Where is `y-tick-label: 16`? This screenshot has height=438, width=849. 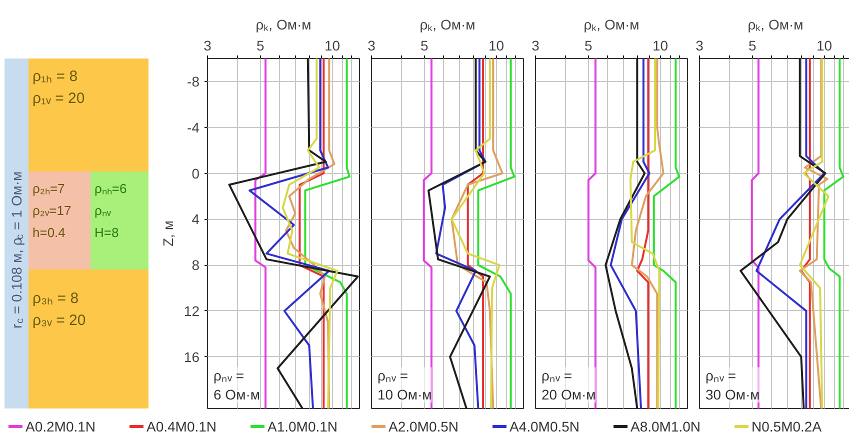
y-tick-label: 16 is located at coordinates (192, 356).